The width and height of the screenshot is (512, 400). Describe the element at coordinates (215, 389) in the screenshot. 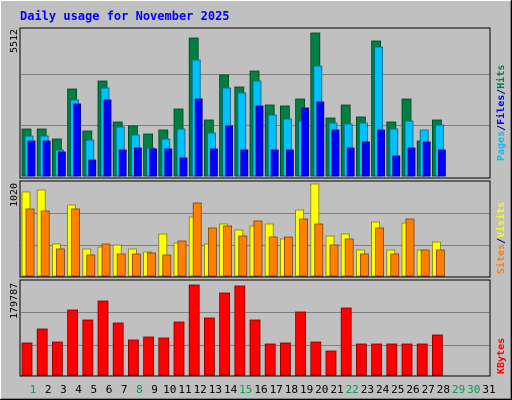

I see `x-tick-label-day-13: 13` at that location.